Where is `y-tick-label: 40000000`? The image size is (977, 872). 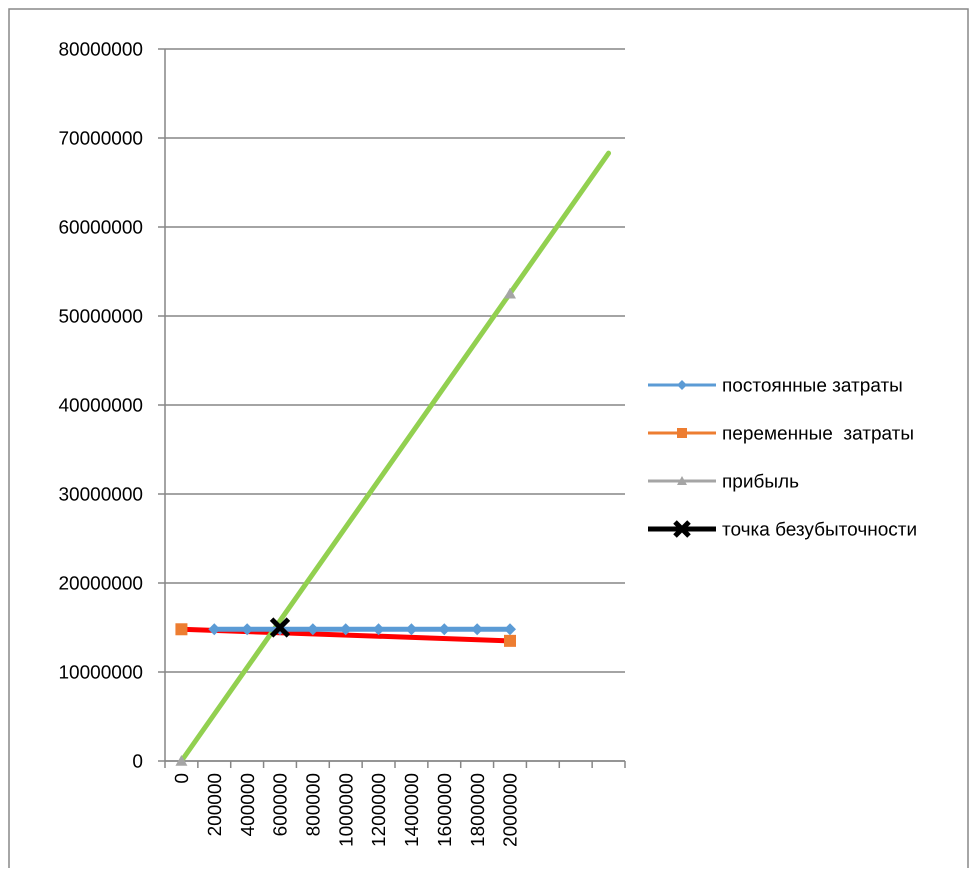
y-tick-label: 40000000 is located at coordinates (100, 406).